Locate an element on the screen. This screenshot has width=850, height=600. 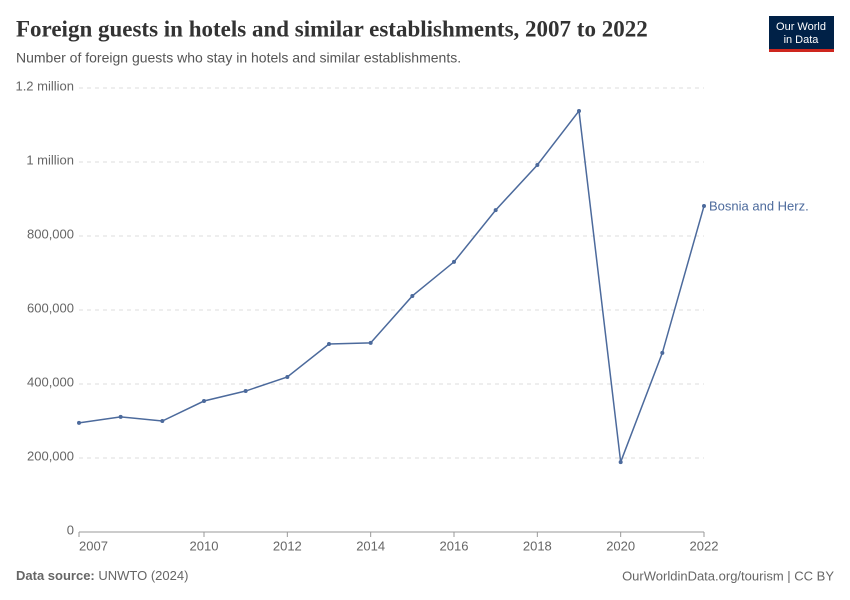
logo is located at coordinates (801, 34).